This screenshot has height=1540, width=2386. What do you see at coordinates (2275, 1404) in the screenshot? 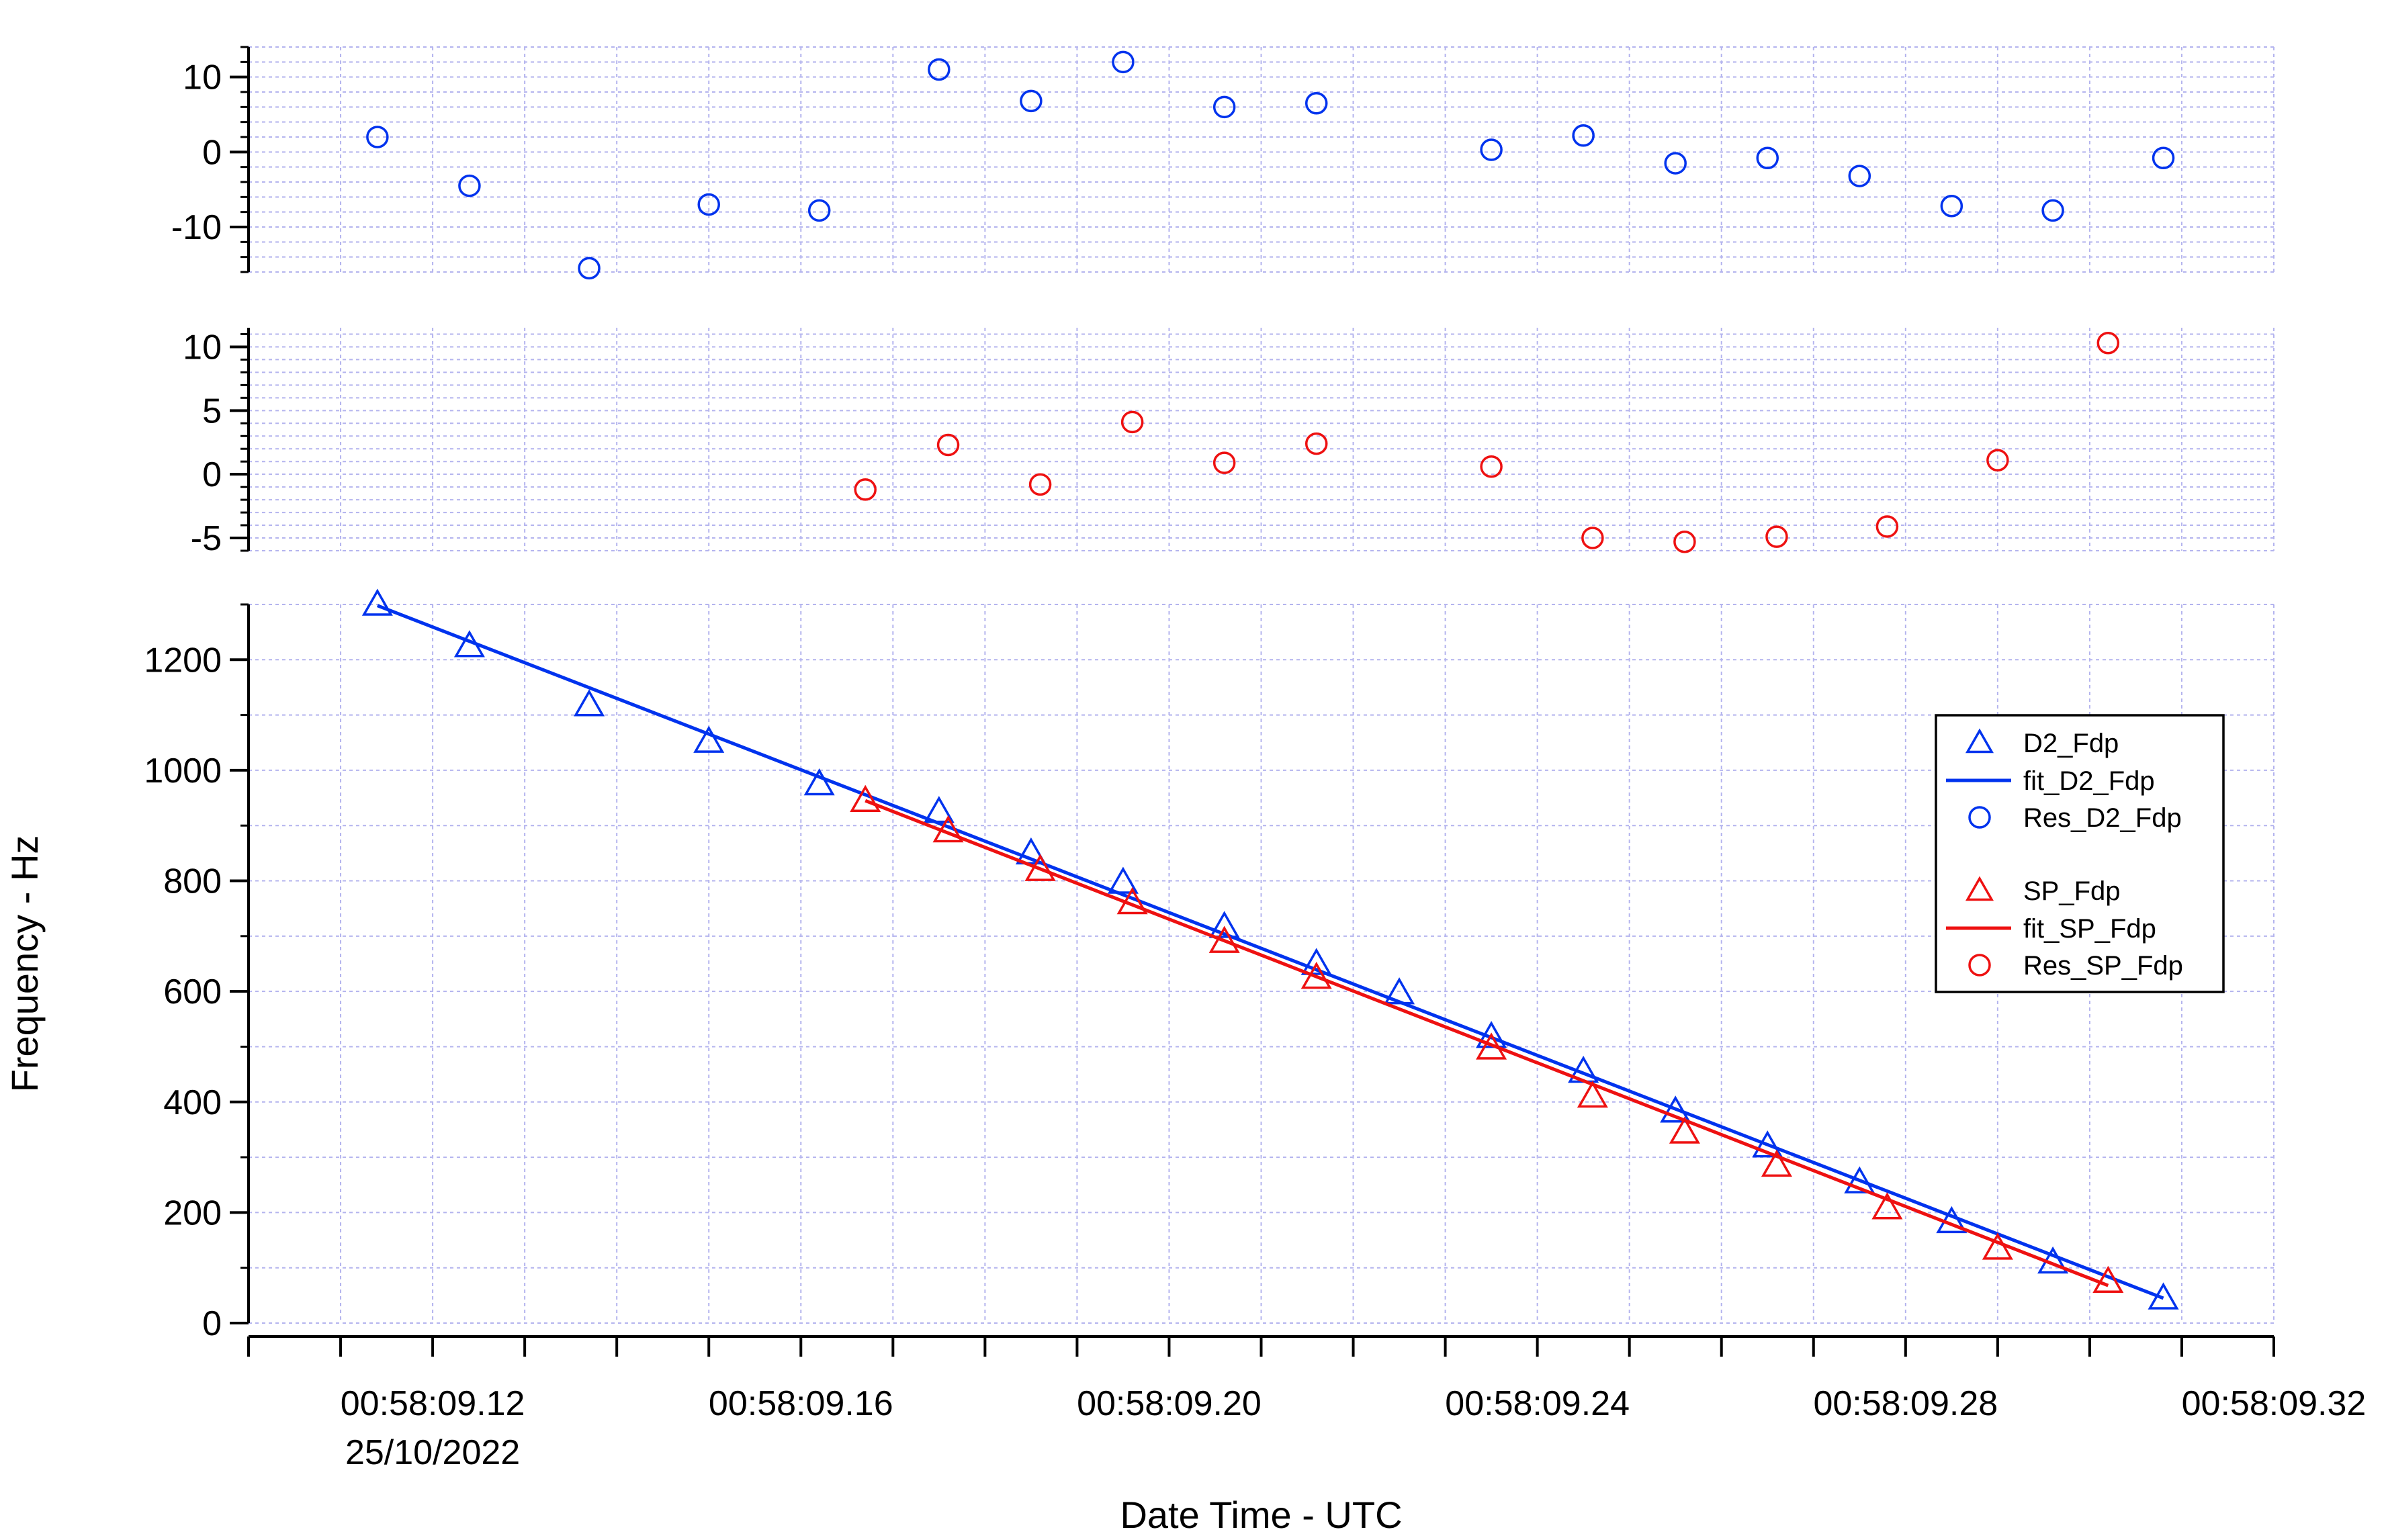
I see `x-tick-label: 00:58:09.32` at bounding box center [2275, 1404].